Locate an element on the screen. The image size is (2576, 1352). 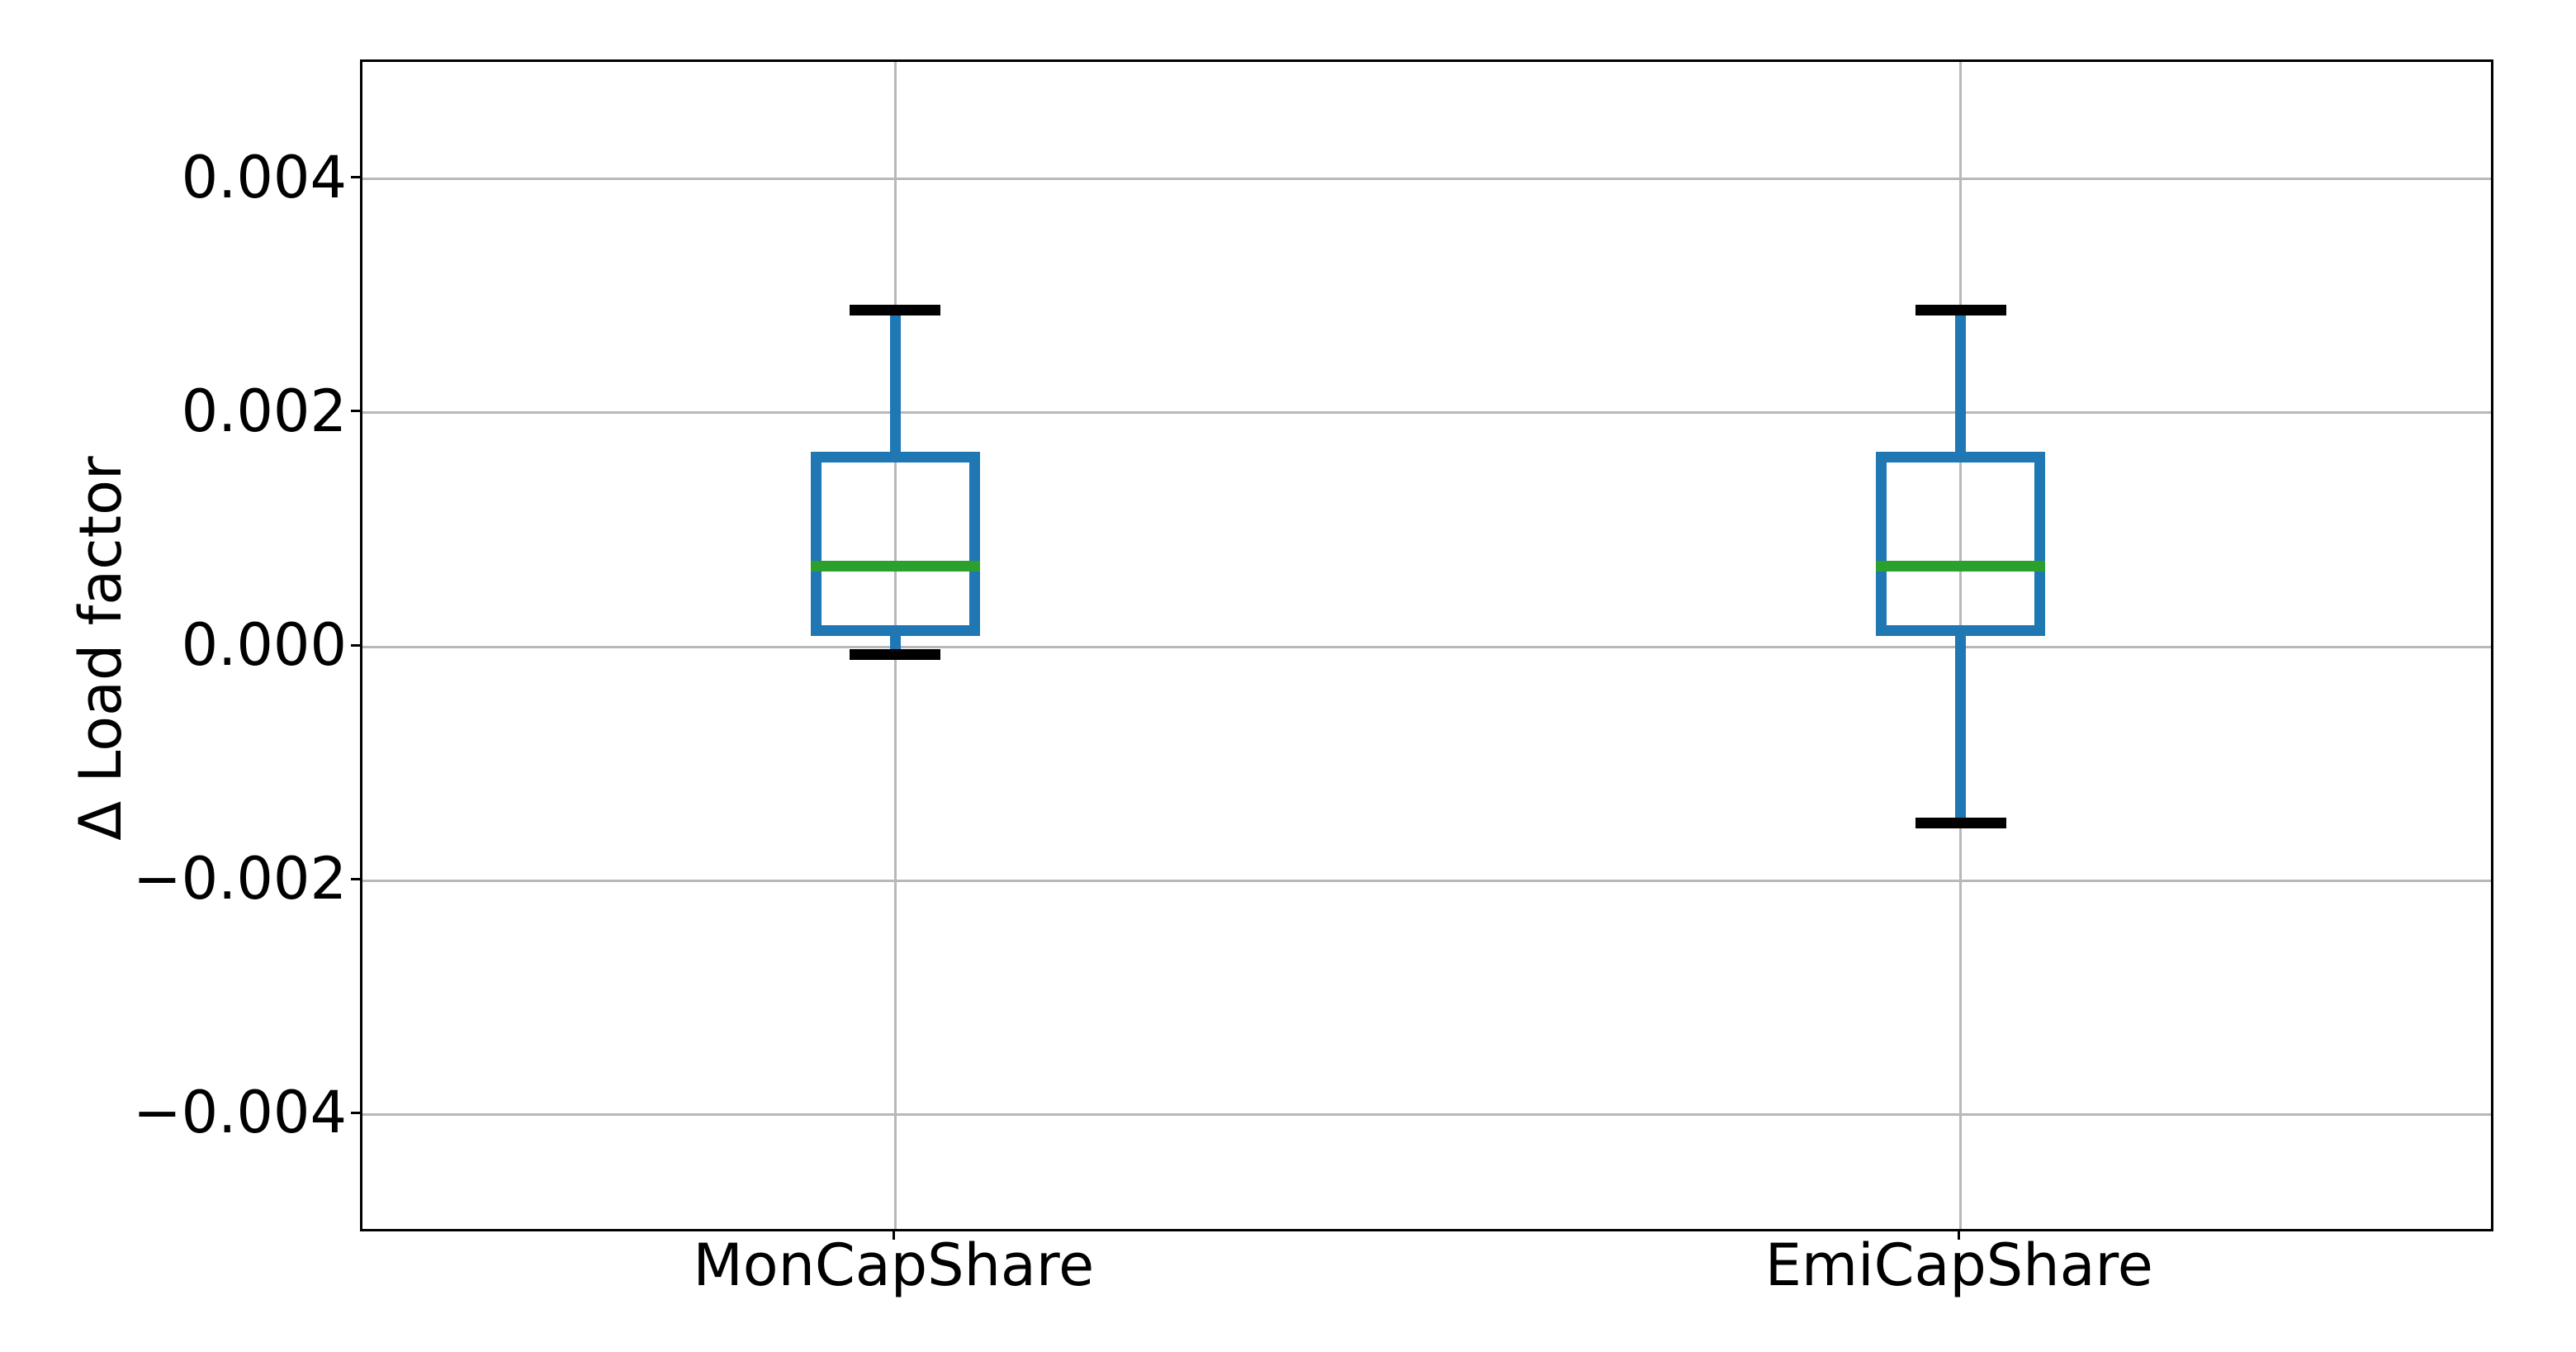
x-tick-label: MonCapShare is located at coordinates (894, 1265).